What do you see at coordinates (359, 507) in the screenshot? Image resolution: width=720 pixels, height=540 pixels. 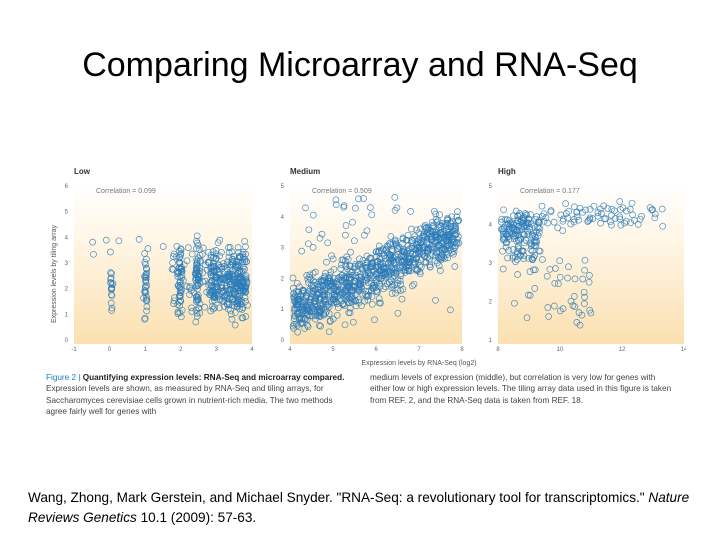 I see `citation-journal: Nature Reviews Genetics` at bounding box center [359, 507].